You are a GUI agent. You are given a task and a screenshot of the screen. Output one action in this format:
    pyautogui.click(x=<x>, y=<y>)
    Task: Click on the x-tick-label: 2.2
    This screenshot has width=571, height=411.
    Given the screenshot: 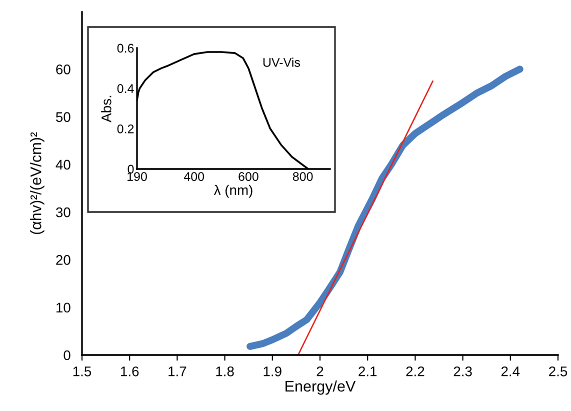 What is the action you would take?
    pyautogui.click(x=415, y=371)
    